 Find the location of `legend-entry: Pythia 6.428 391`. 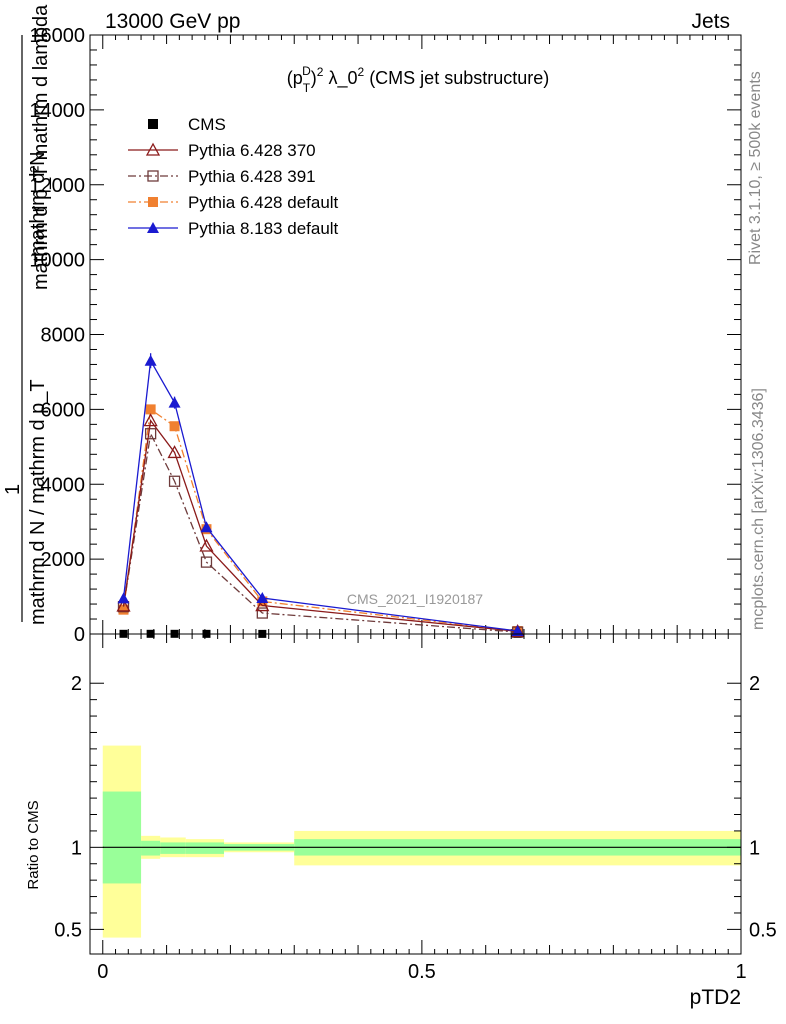

legend-entry: Pythia 6.428 391 is located at coordinates (222, 176).